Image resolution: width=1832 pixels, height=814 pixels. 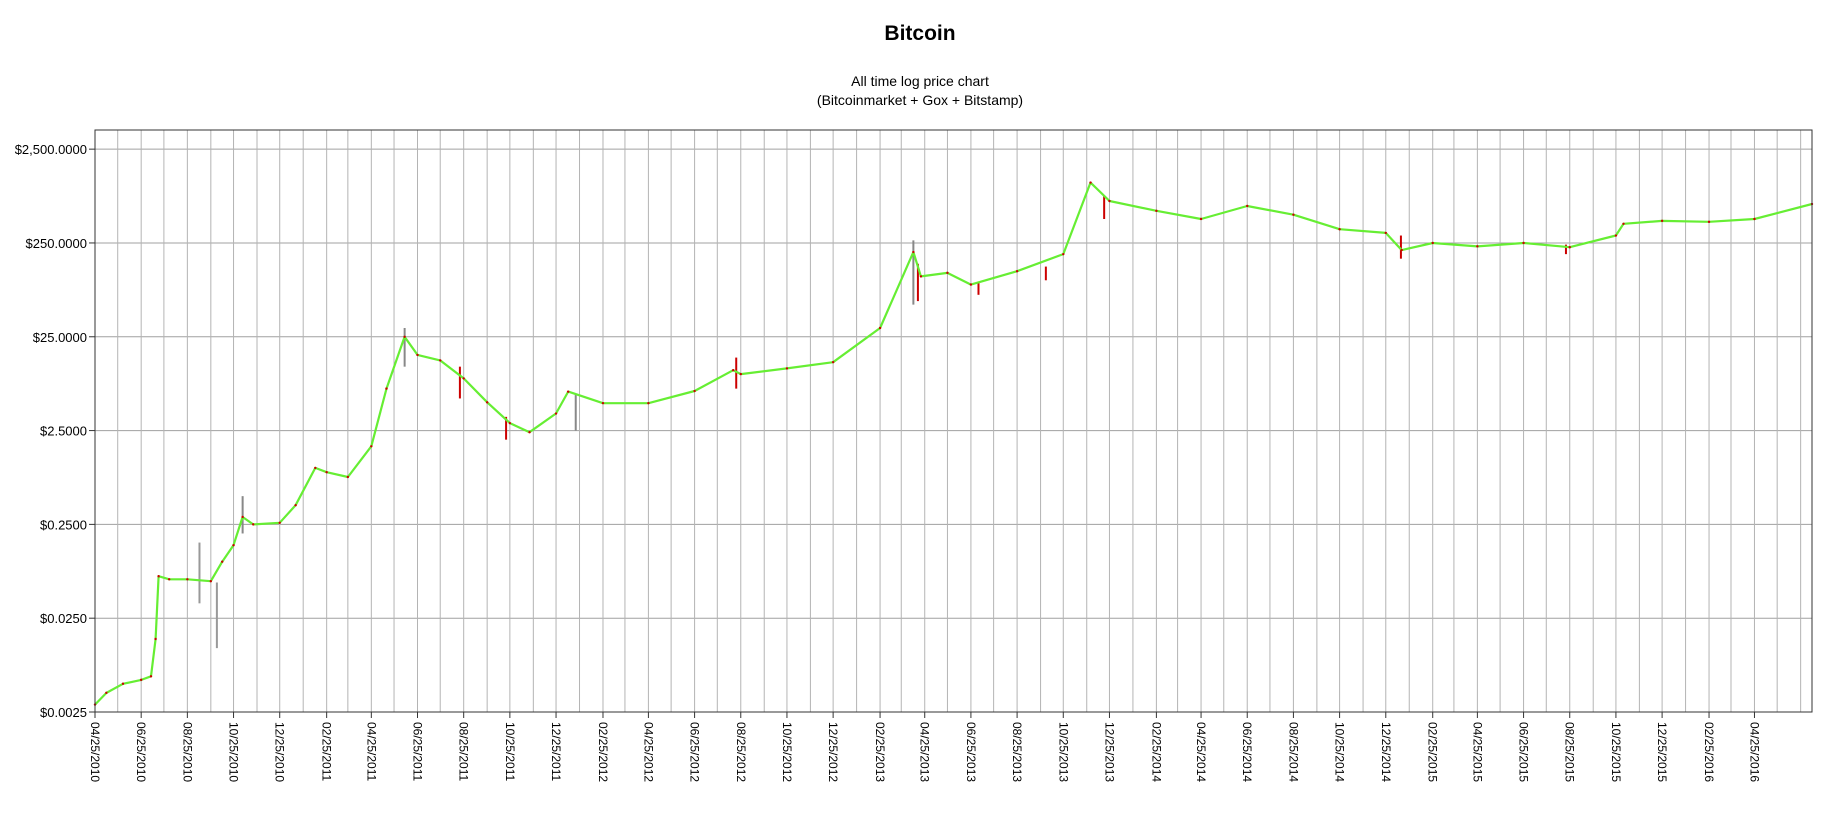 What do you see at coordinates (1247, 752) in the screenshot?
I see `x-tick-label: 06/25/2014` at bounding box center [1247, 752].